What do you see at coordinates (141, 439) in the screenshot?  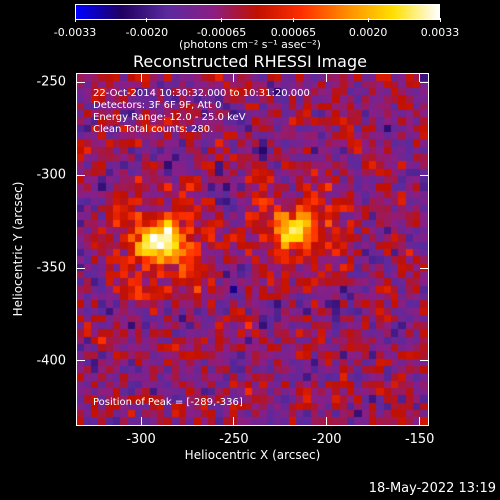 I see `x-tick-label: -300` at bounding box center [141, 439].